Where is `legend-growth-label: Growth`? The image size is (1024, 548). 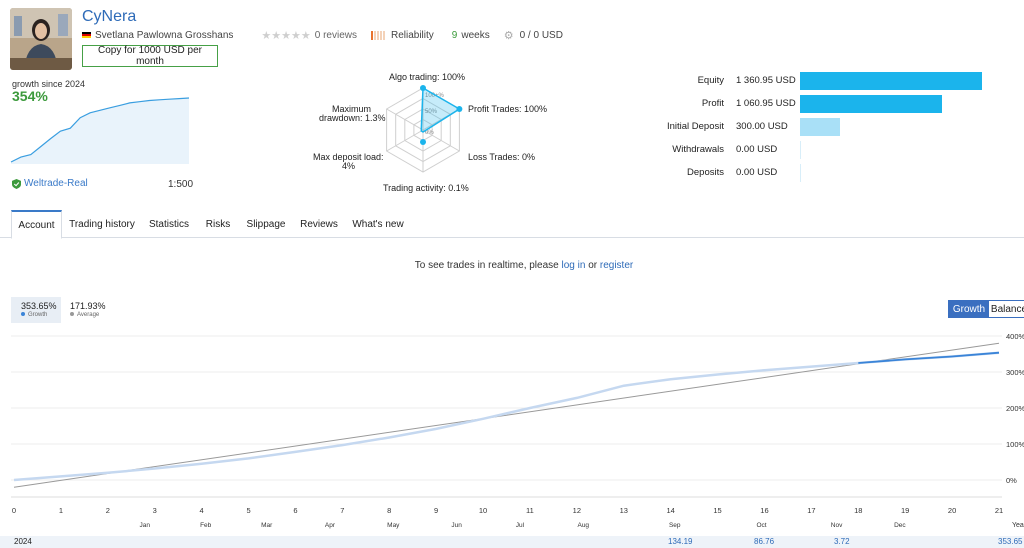 legend-growth-label: Growth is located at coordinates (34, 315).